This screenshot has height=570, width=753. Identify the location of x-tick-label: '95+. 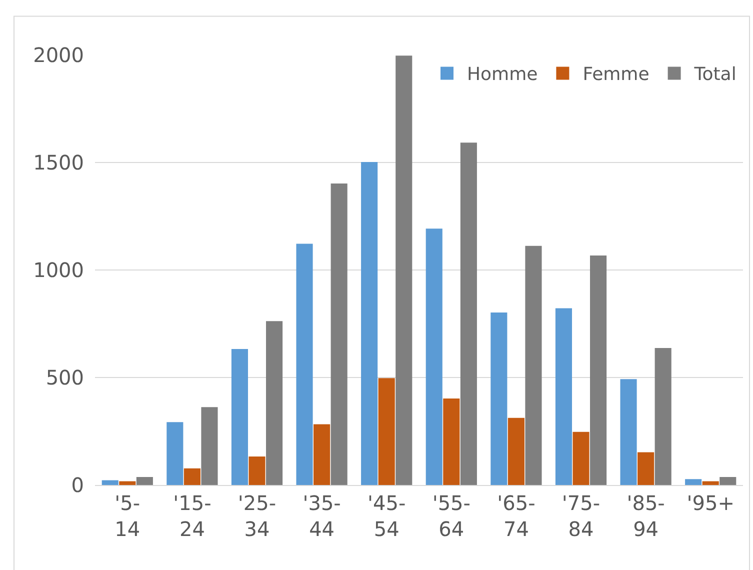
(710, 503).